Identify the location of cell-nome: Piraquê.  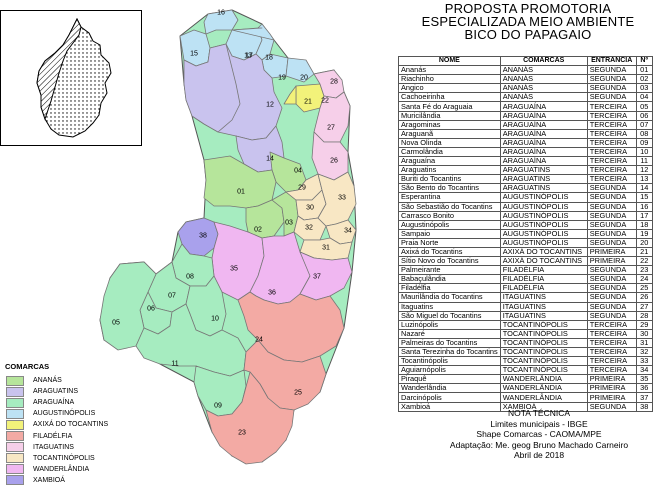
(449, 379).